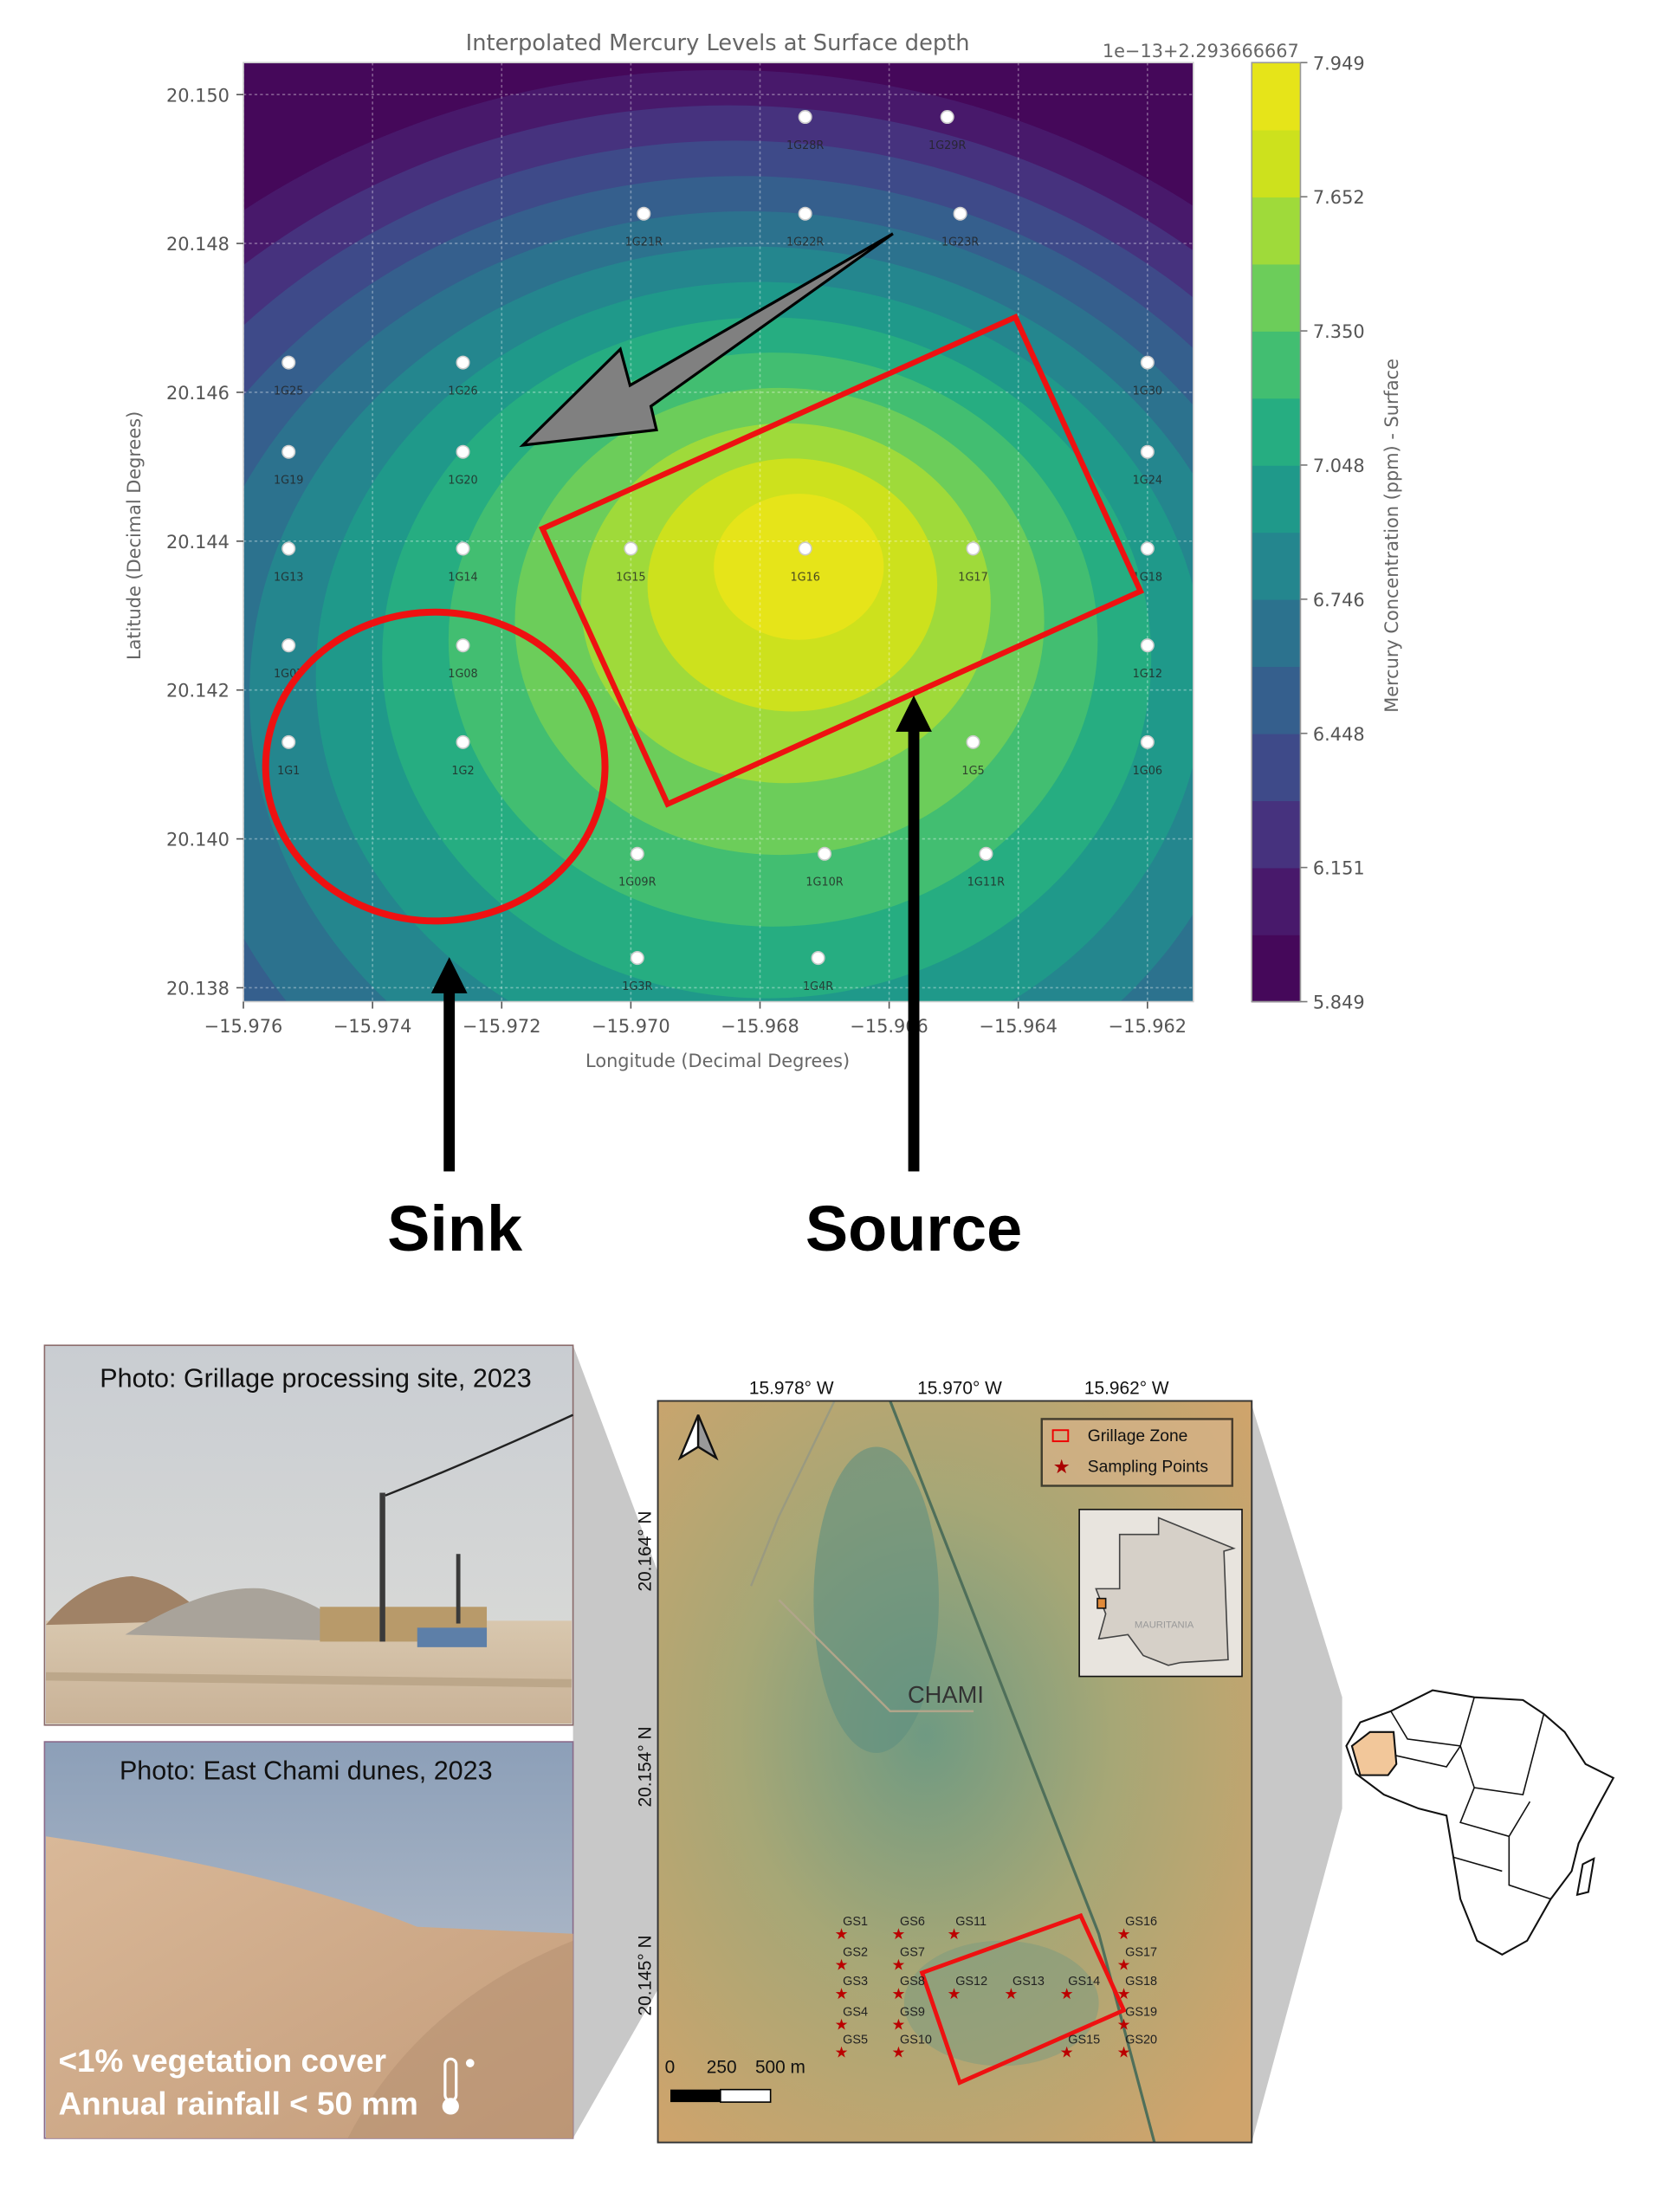  What do you see at coordinates (615, 1741) in the screenshot?
I see `photo-connector` at bounding box center [615, 1741].